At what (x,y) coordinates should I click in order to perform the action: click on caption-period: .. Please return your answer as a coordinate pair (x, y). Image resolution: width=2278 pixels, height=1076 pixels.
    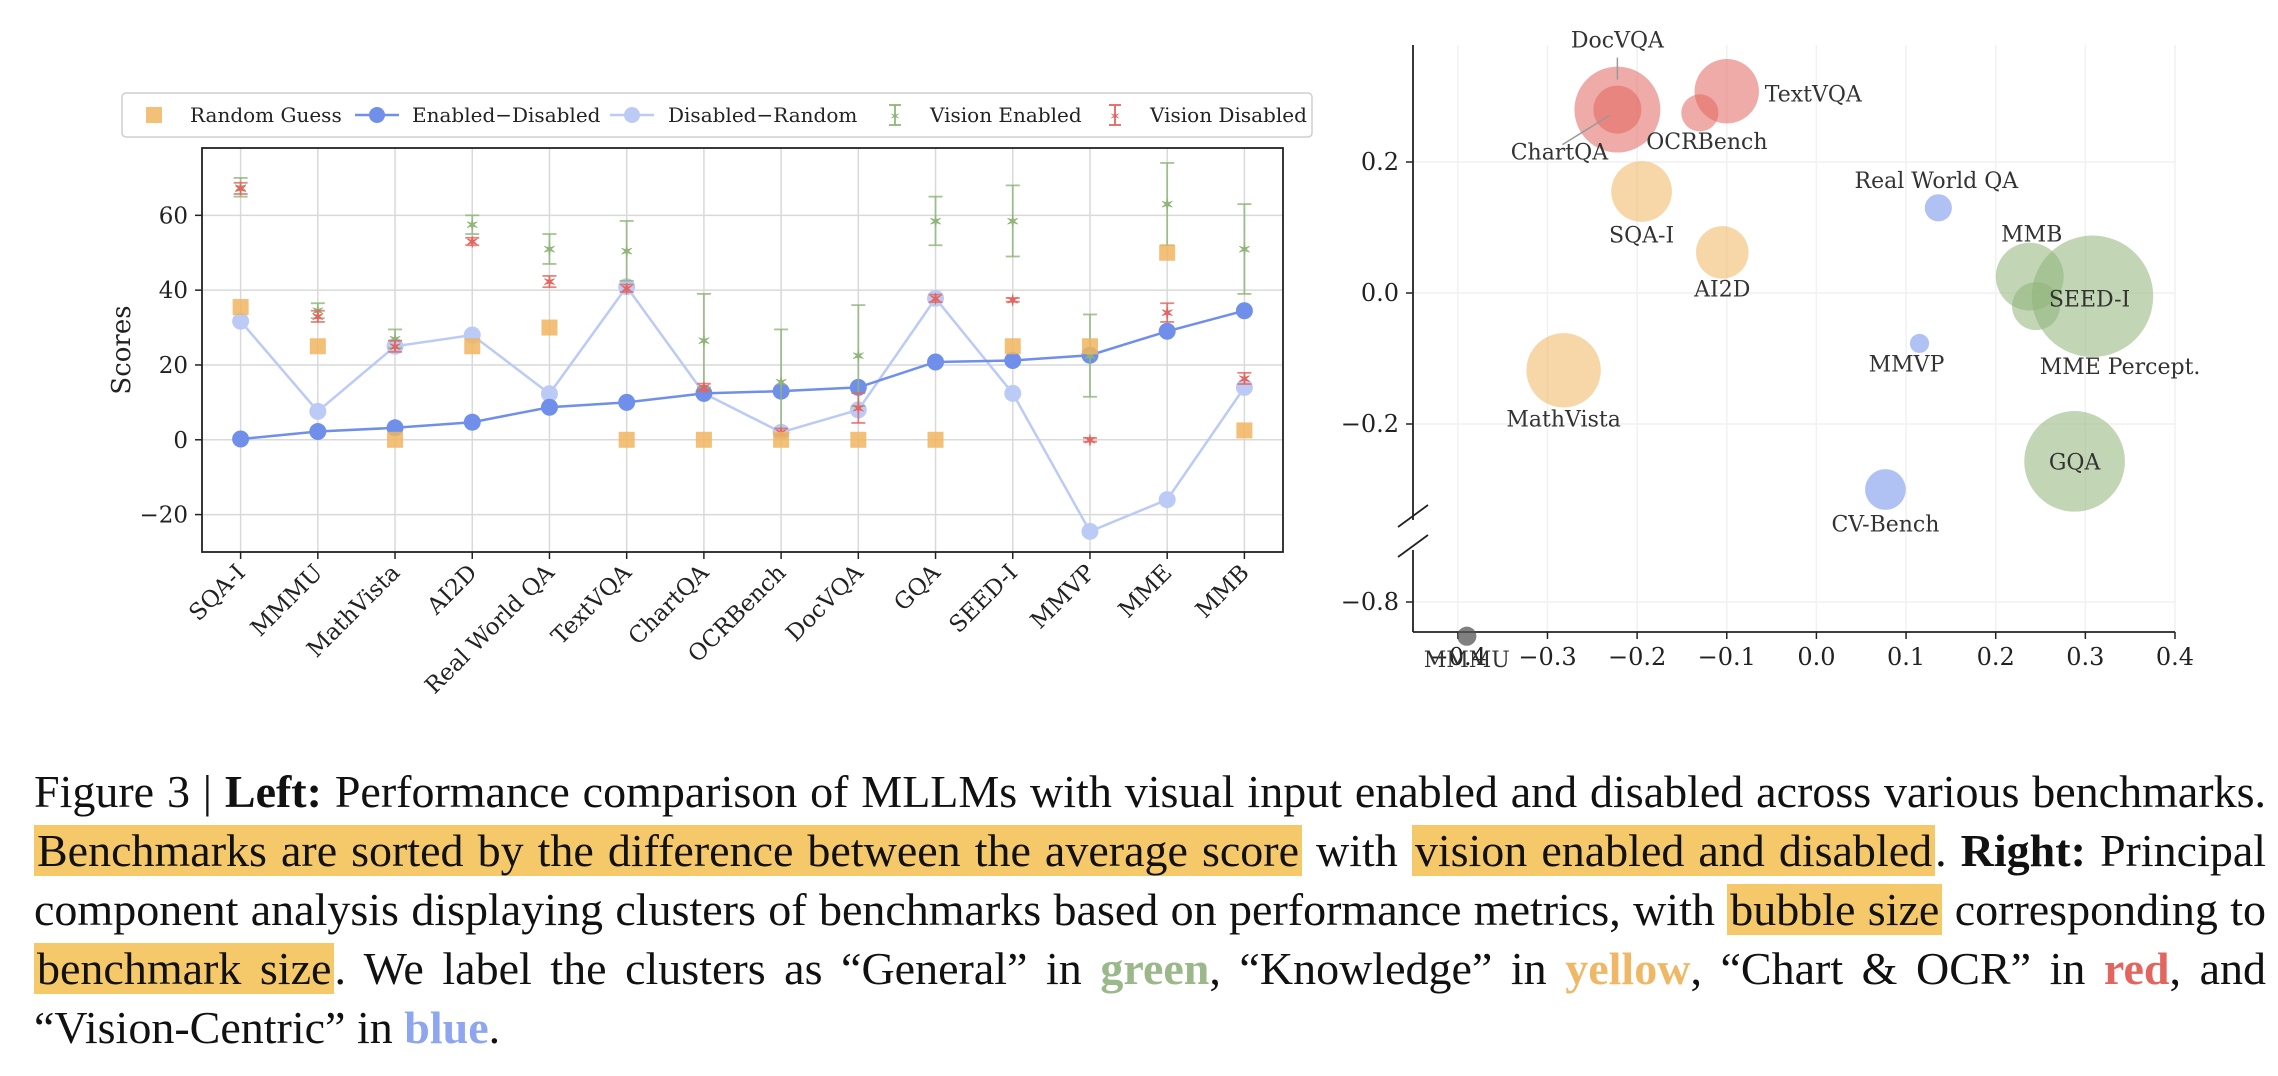
    Looking at the image, I should click on (1941, 850).